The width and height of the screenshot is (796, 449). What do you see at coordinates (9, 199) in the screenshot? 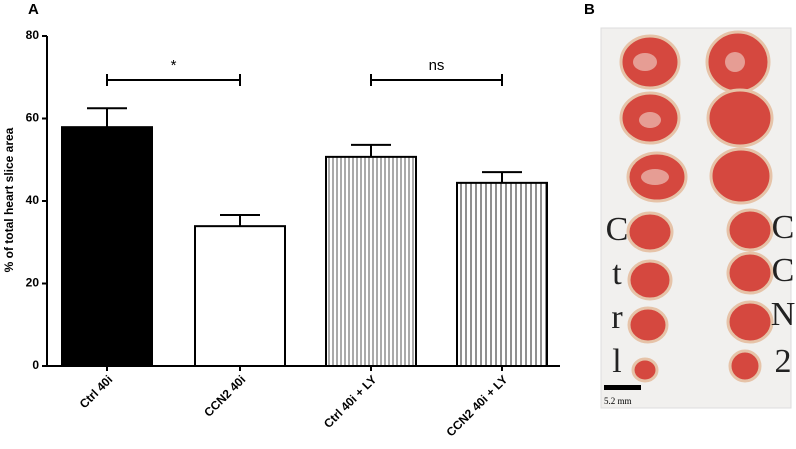
I see `y-axis-label: % of total heart slice area` at bounding box center [9, 199].